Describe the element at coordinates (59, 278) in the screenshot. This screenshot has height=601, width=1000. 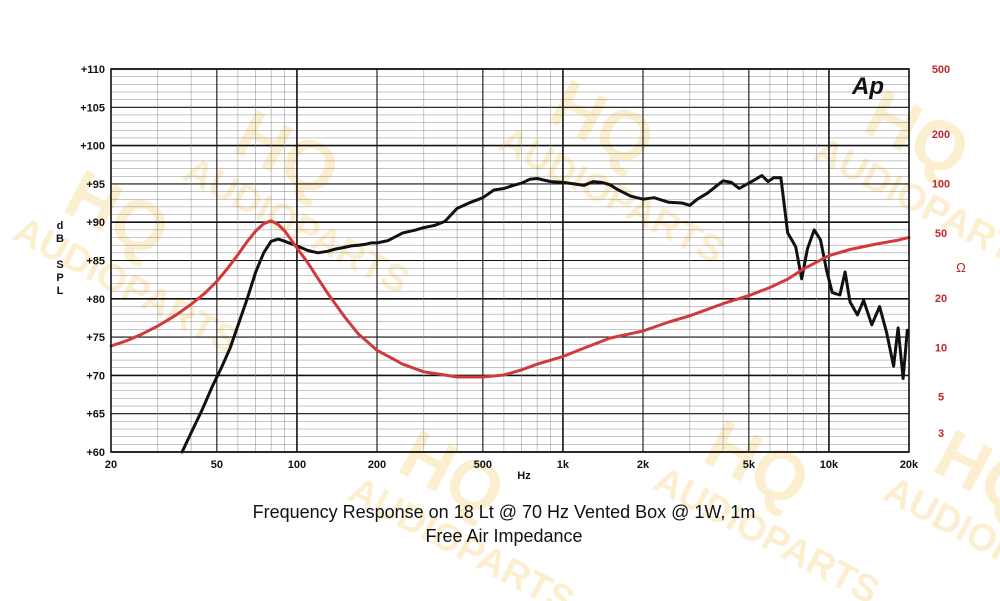
I see `y-axis-label-letter: P` at that location.